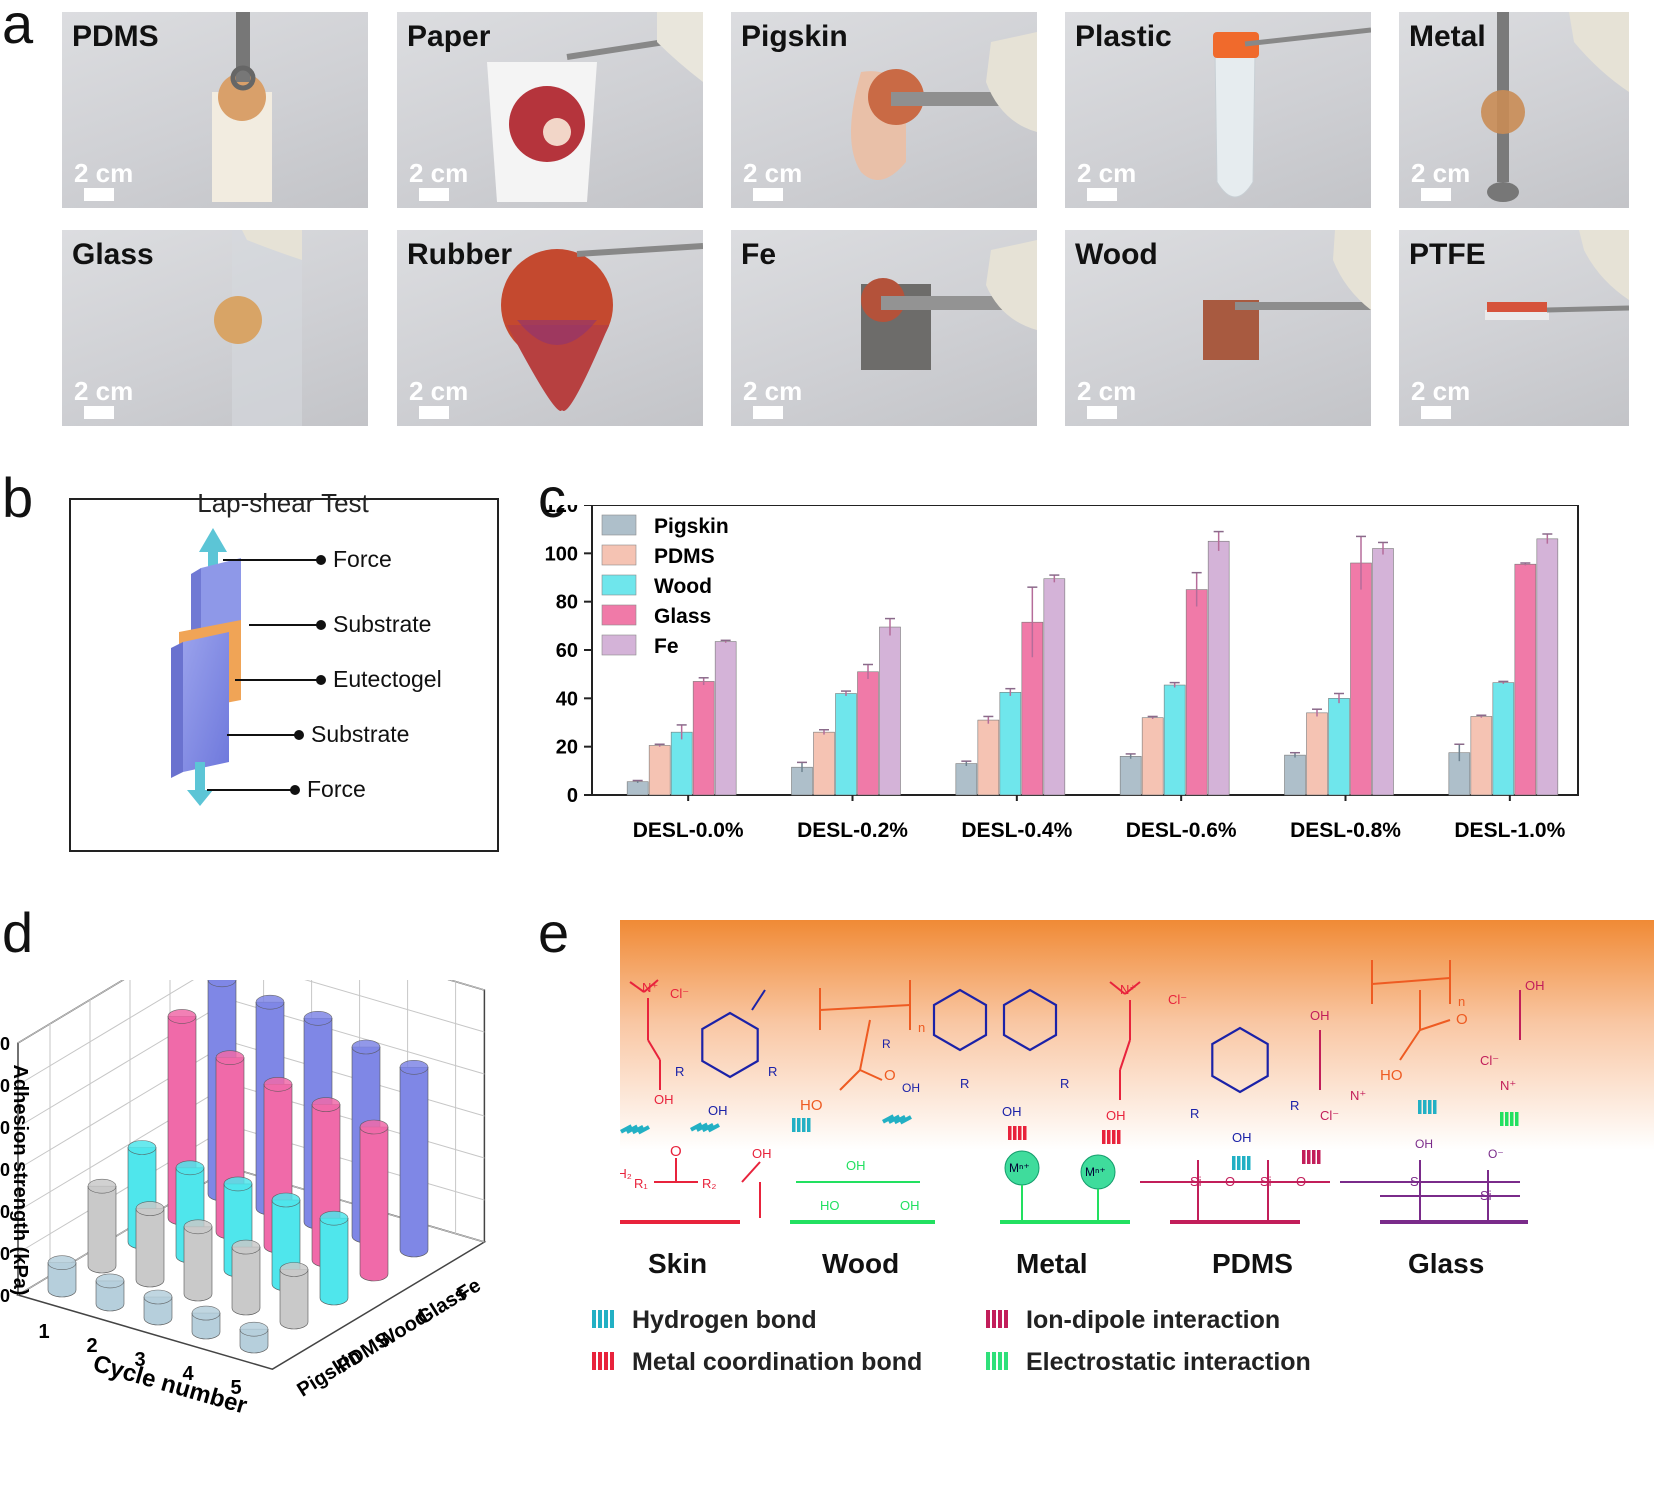 Image resolution: width=1654 pixels, height=1486 pixels. Describe the element at coordinates (374, 1200) in the screenshot. I see `cylinder-glass` at that location.